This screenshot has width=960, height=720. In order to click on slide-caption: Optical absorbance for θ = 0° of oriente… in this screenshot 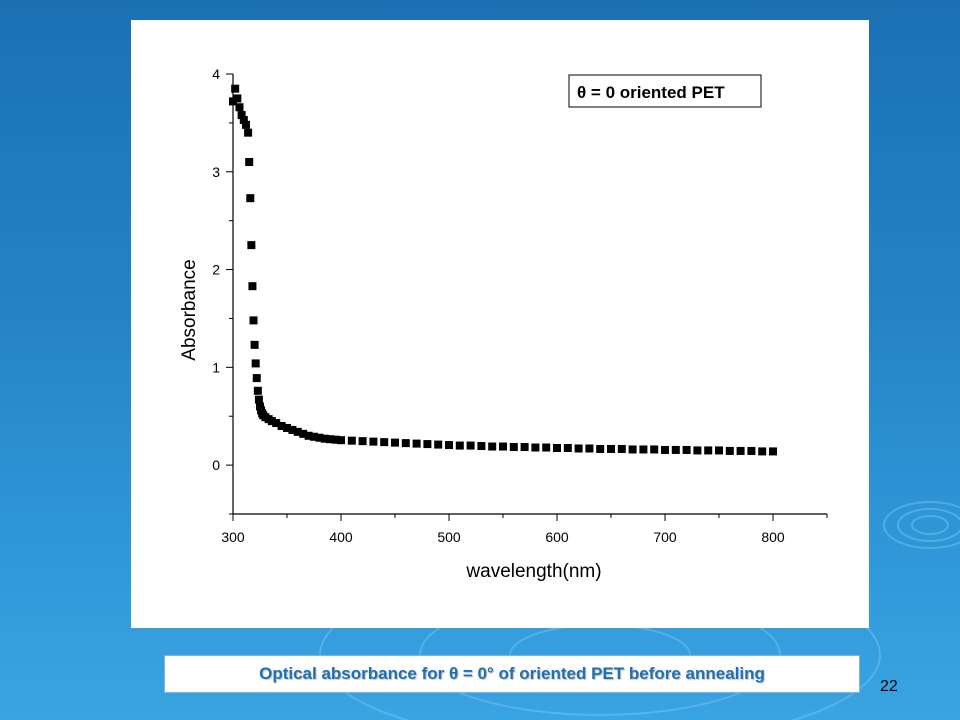, I will do `click(512, 673)`.